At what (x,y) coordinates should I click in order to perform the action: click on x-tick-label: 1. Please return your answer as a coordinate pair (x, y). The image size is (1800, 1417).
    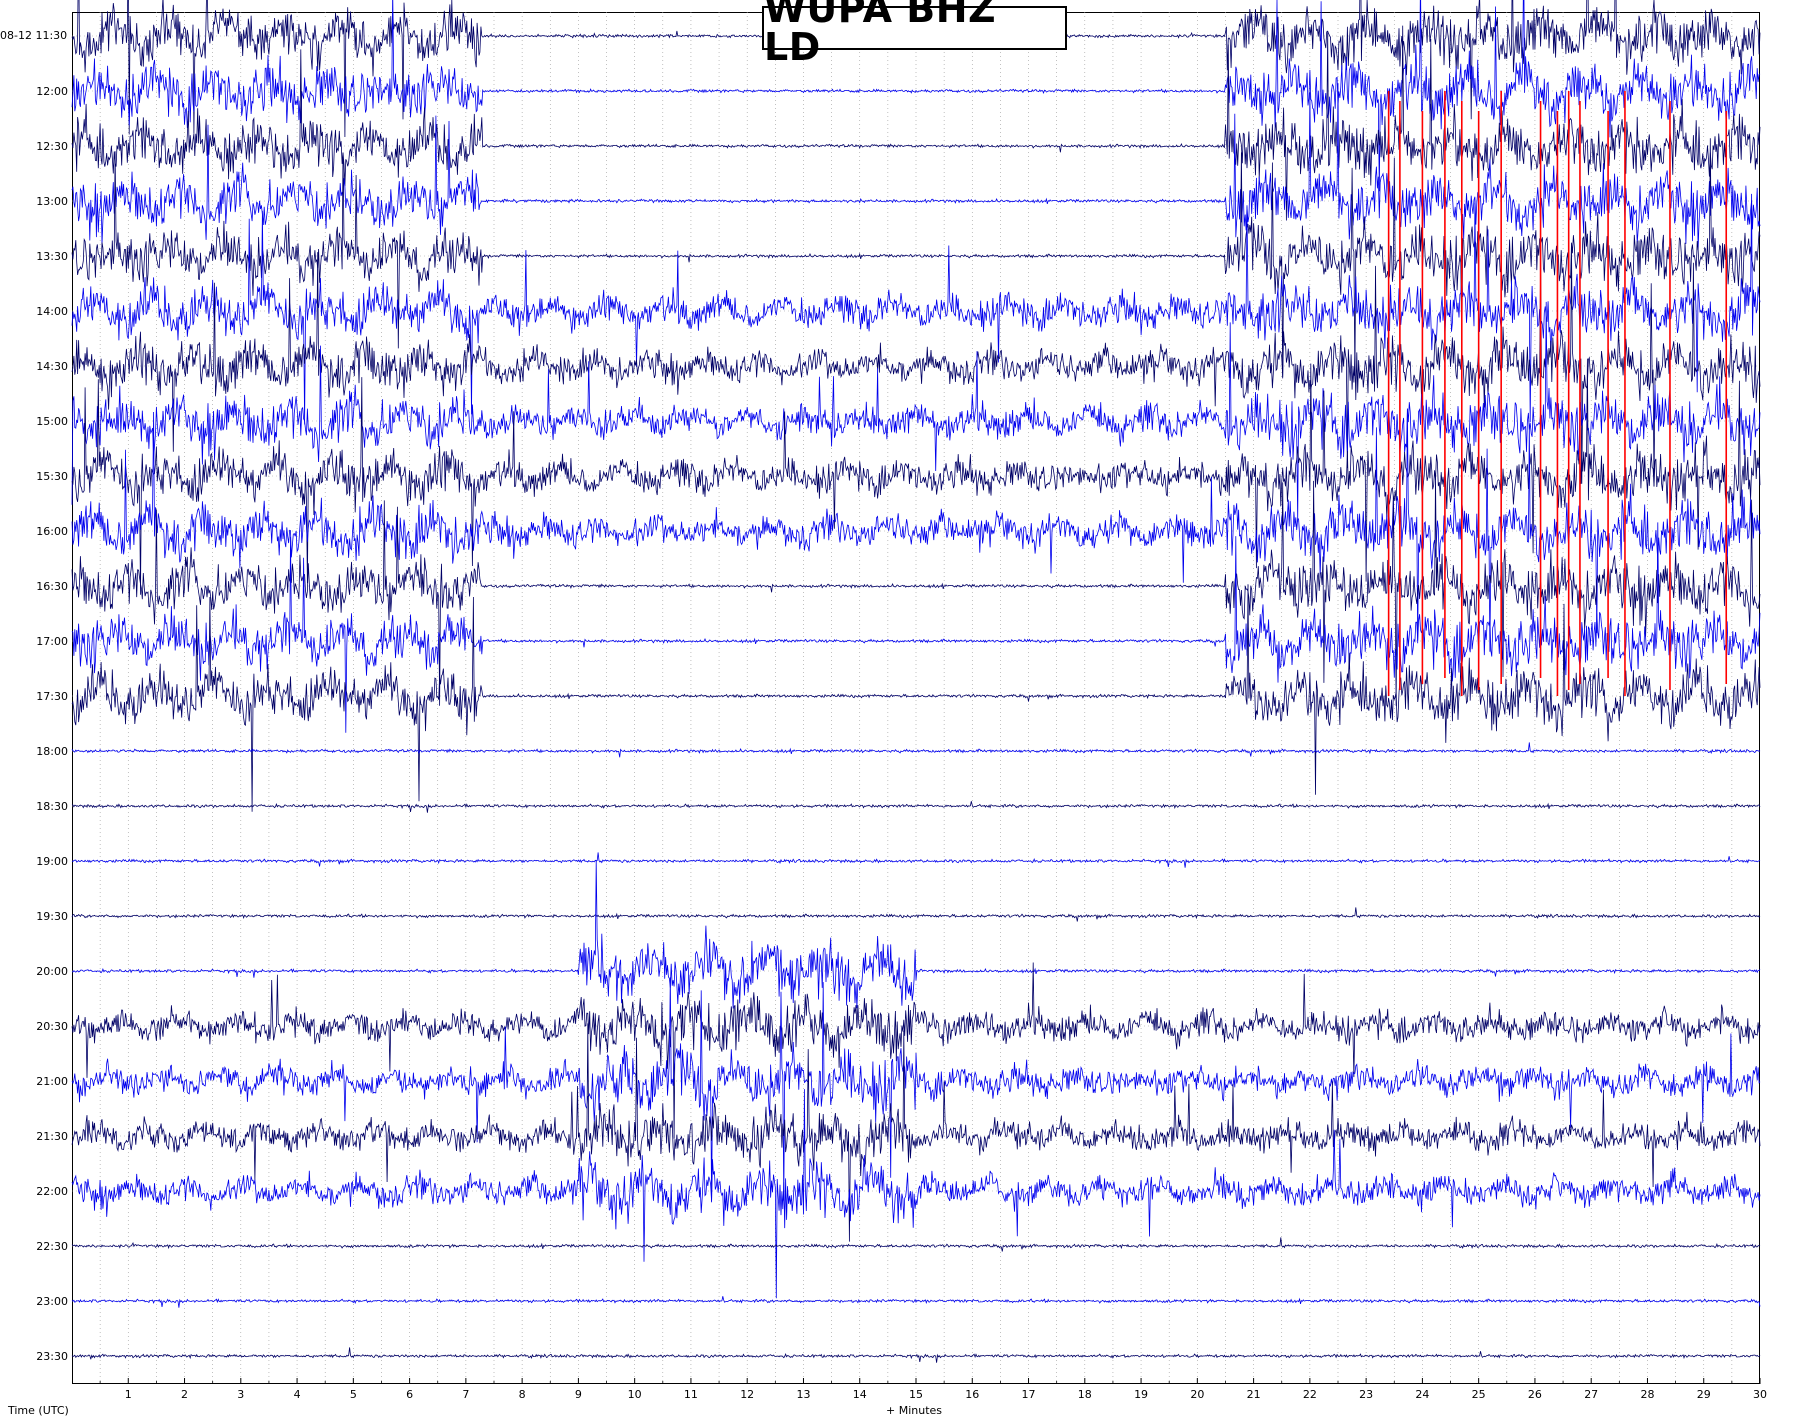
    Looking at the image, I should click on (128, 1394).